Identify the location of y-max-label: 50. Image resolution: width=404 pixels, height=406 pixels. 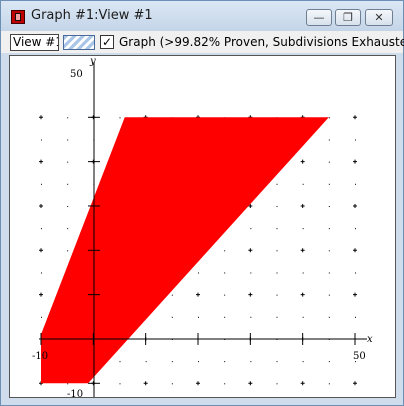
(76, 74).